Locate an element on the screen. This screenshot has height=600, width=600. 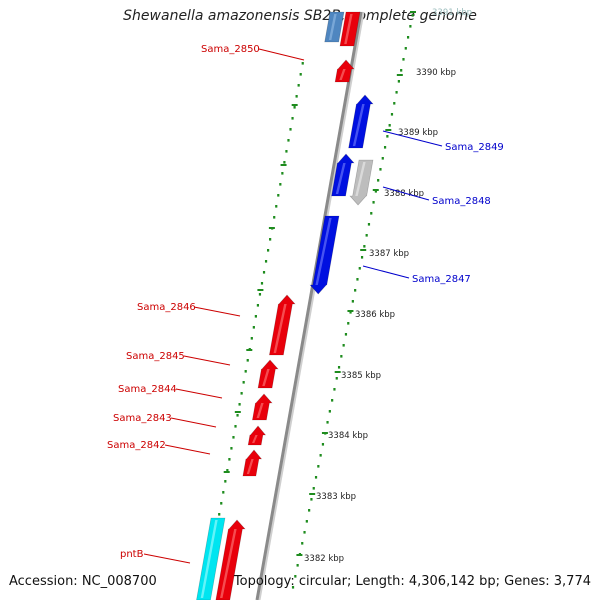
gene-sama-2846-body is located at coordinates (282, 325).